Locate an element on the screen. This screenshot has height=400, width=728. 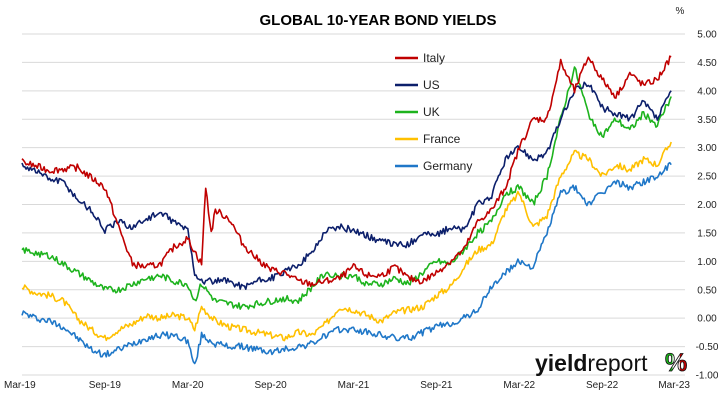
legend: Italy US UK France Germany is located at coordinates (433, 112).